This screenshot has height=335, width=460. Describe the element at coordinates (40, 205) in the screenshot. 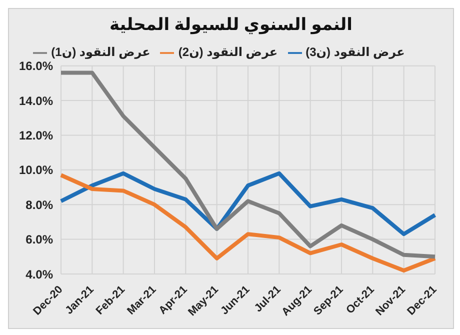

I see `y-tick-label: 8.0%` at that location.